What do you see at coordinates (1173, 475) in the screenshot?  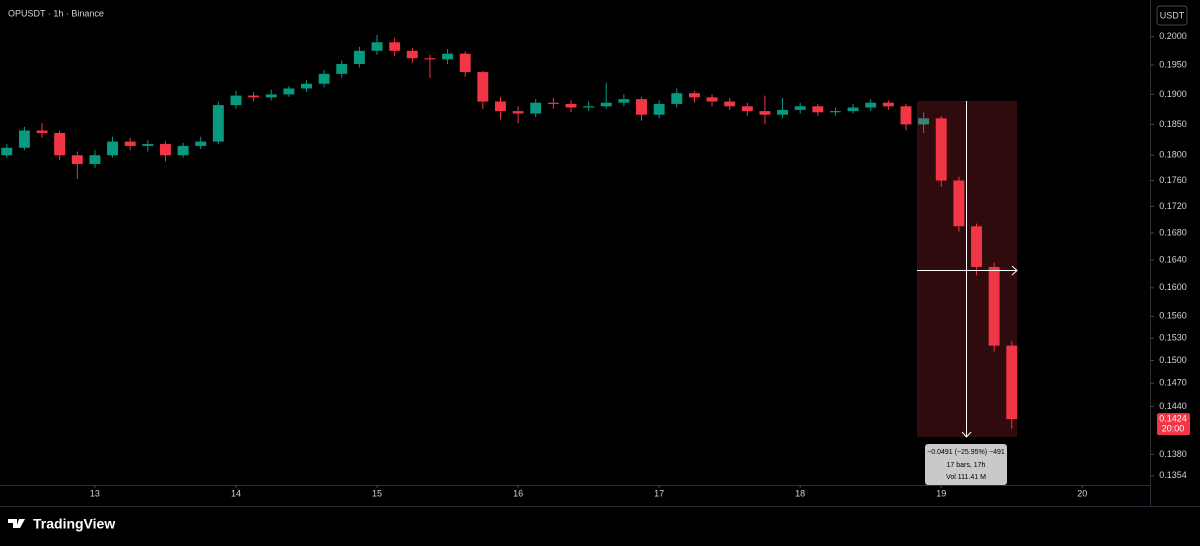 I see `y-tick-label: 0.1354` at bounding box center [1173, 475].